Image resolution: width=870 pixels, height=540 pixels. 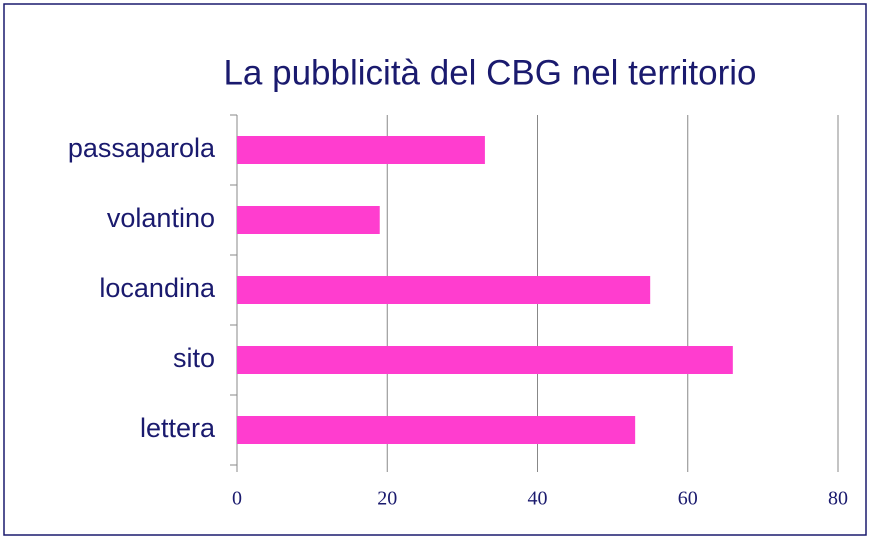 I want to click on y-tick-label: volantino, so click(x=161, y=218).